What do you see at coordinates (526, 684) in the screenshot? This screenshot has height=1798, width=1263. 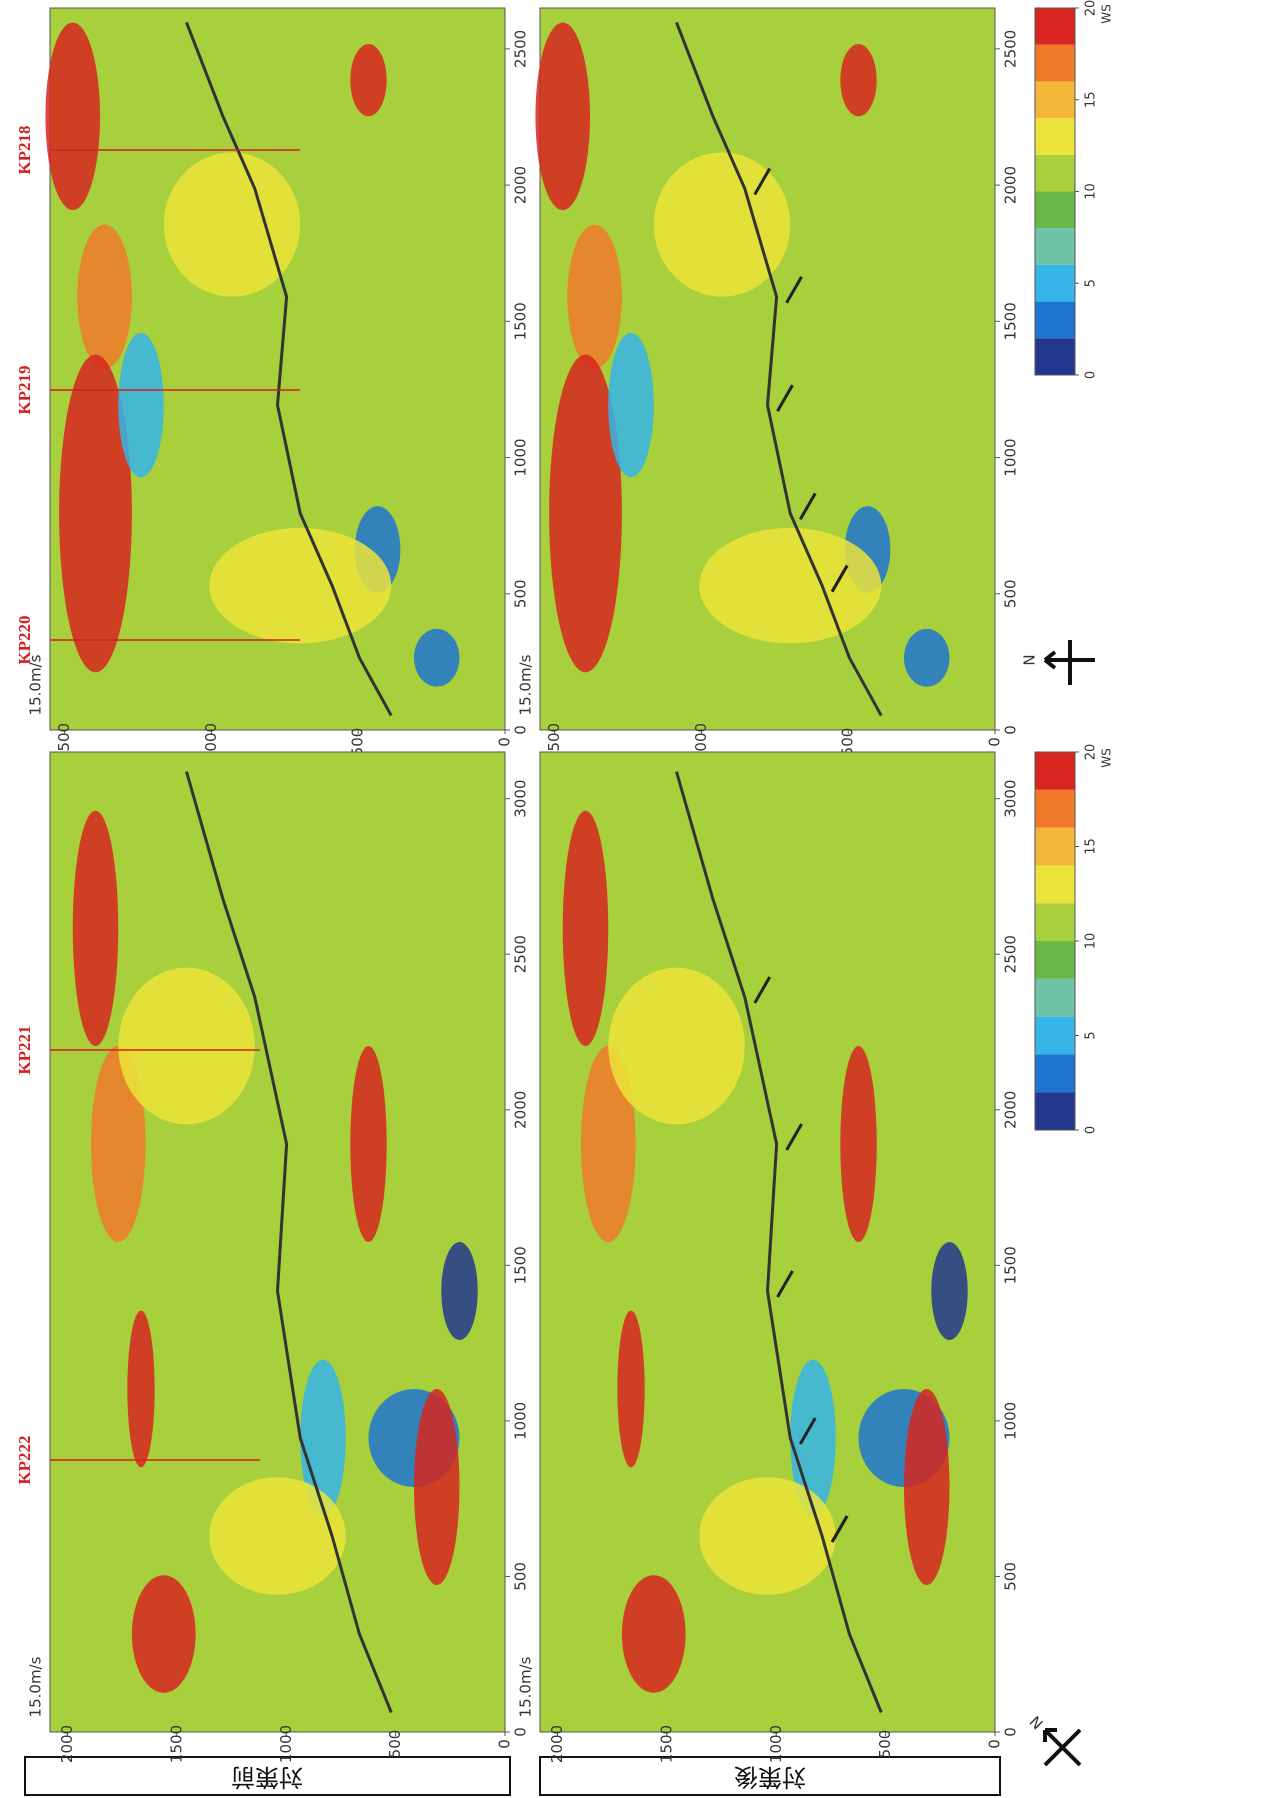 I see `scale-label: 15.0m/s` at bounding box center [526, 684].